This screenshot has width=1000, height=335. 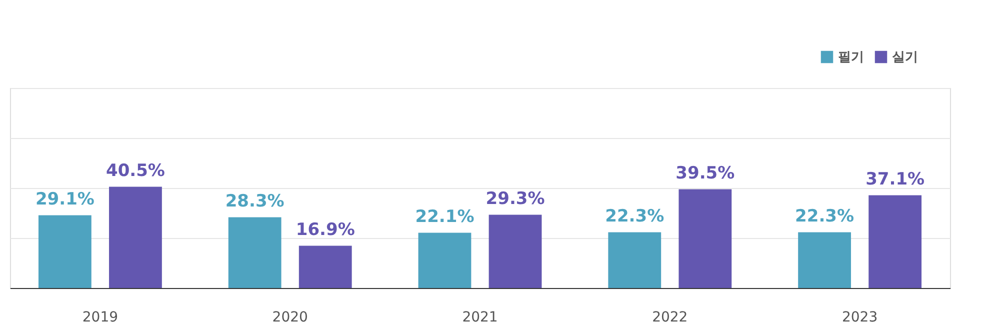 I want to click on x-tick-label: 2020, so click(x=290, y=318).